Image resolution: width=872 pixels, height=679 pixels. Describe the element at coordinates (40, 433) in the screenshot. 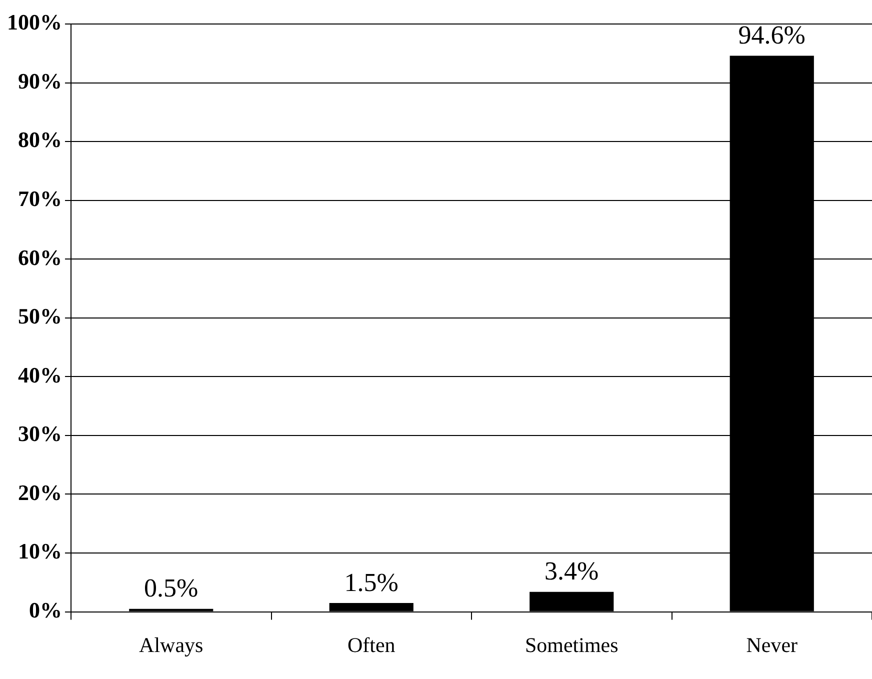

I see `y-tick-label: 30%` at that location.